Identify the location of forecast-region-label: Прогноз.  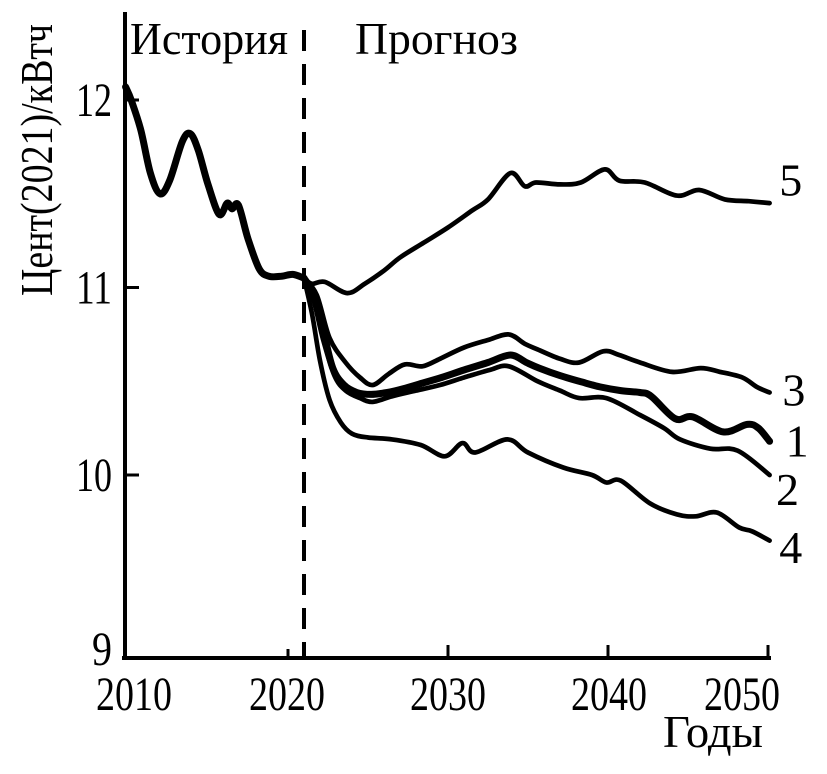
(436, 38).